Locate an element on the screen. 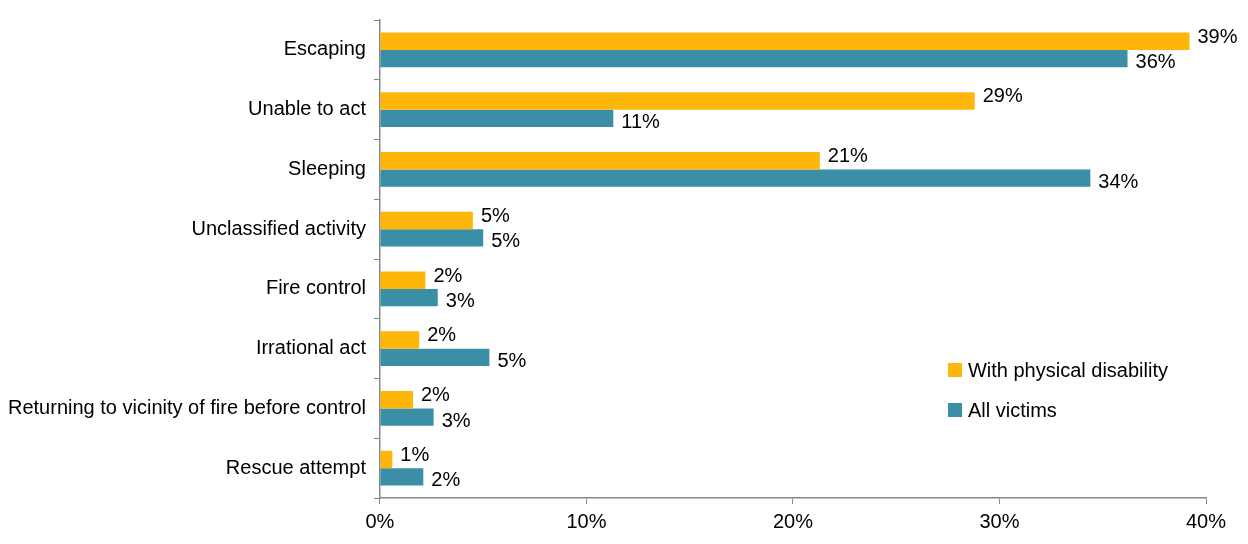  x-tick-label: 30% is located at coordinates (999, 520).